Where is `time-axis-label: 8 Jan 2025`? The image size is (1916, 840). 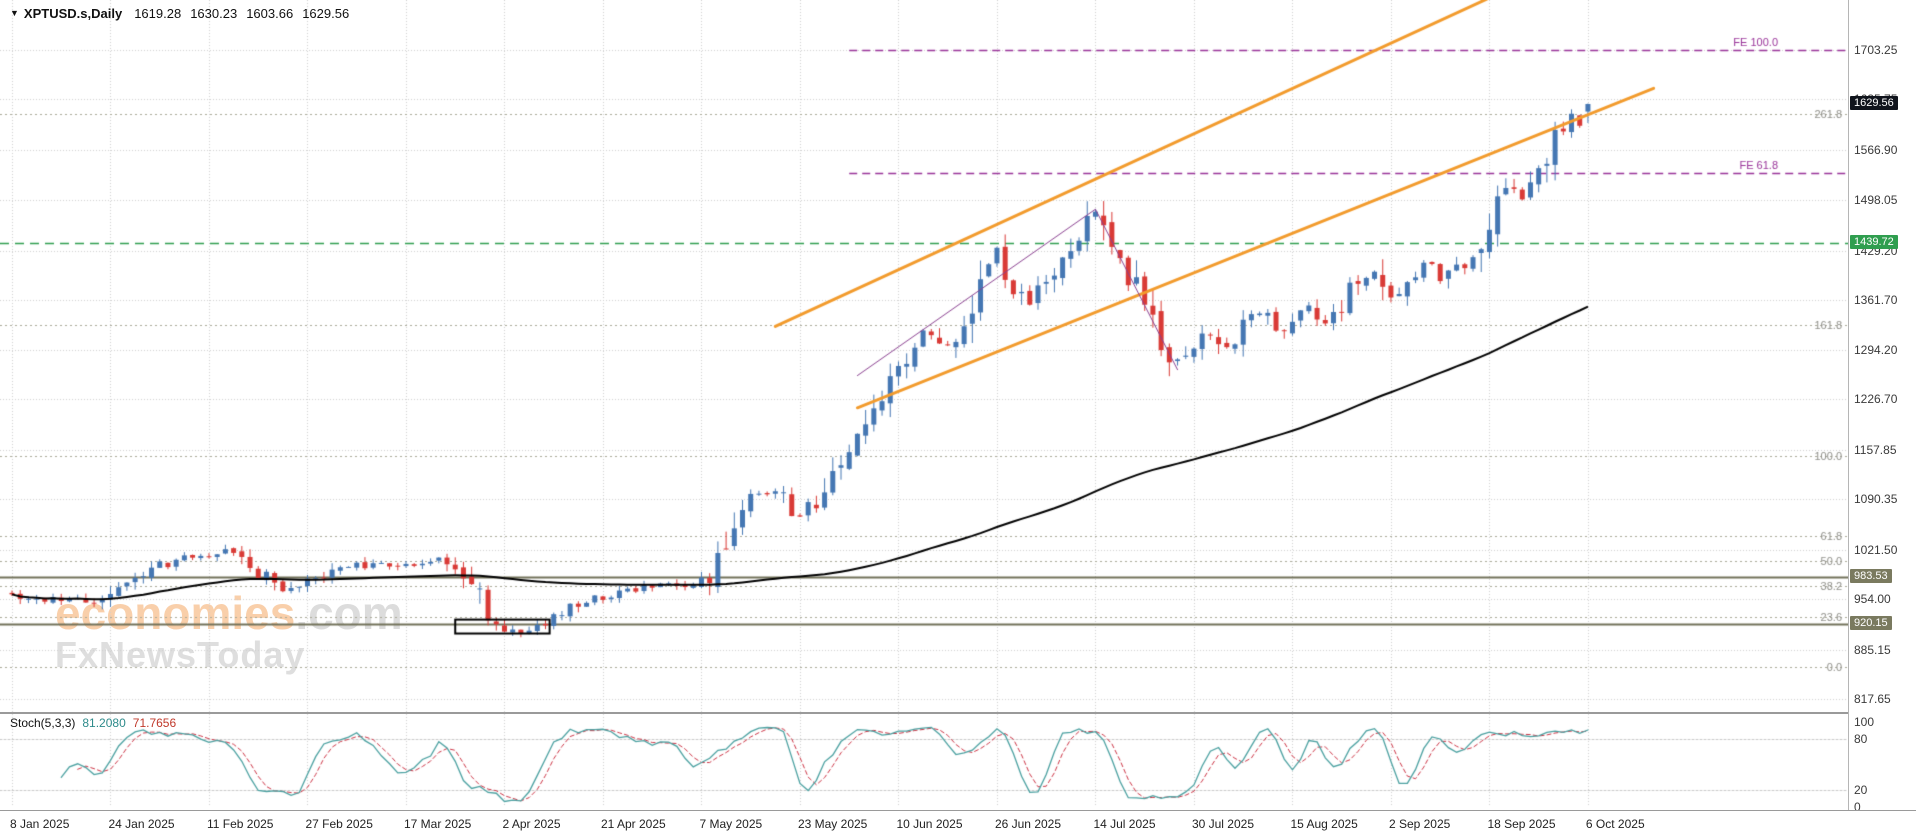 time-axis-label: 8 Jan 2025 is located at coordinates (40, 824).